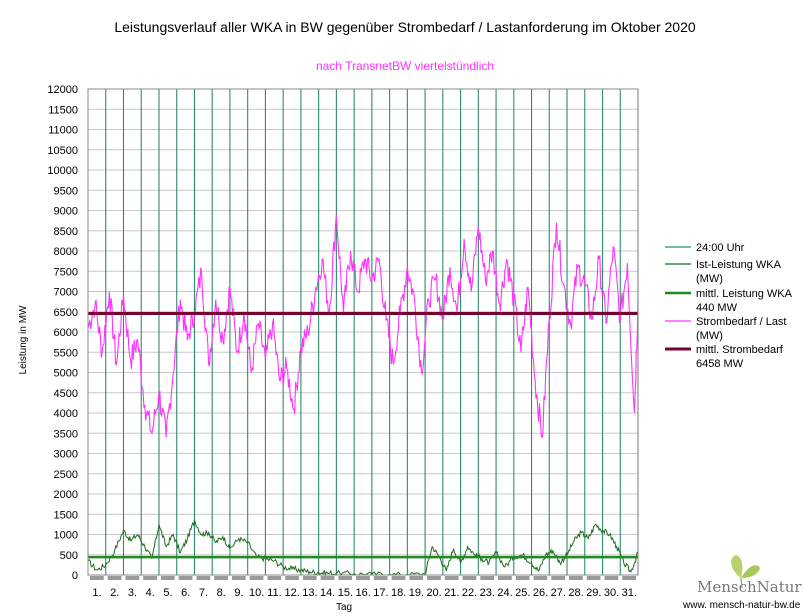  What do you see at coordinates (62, 171) in the screenshot?
I see `y-tick-label: 10000` at bounding box center [62, 171].